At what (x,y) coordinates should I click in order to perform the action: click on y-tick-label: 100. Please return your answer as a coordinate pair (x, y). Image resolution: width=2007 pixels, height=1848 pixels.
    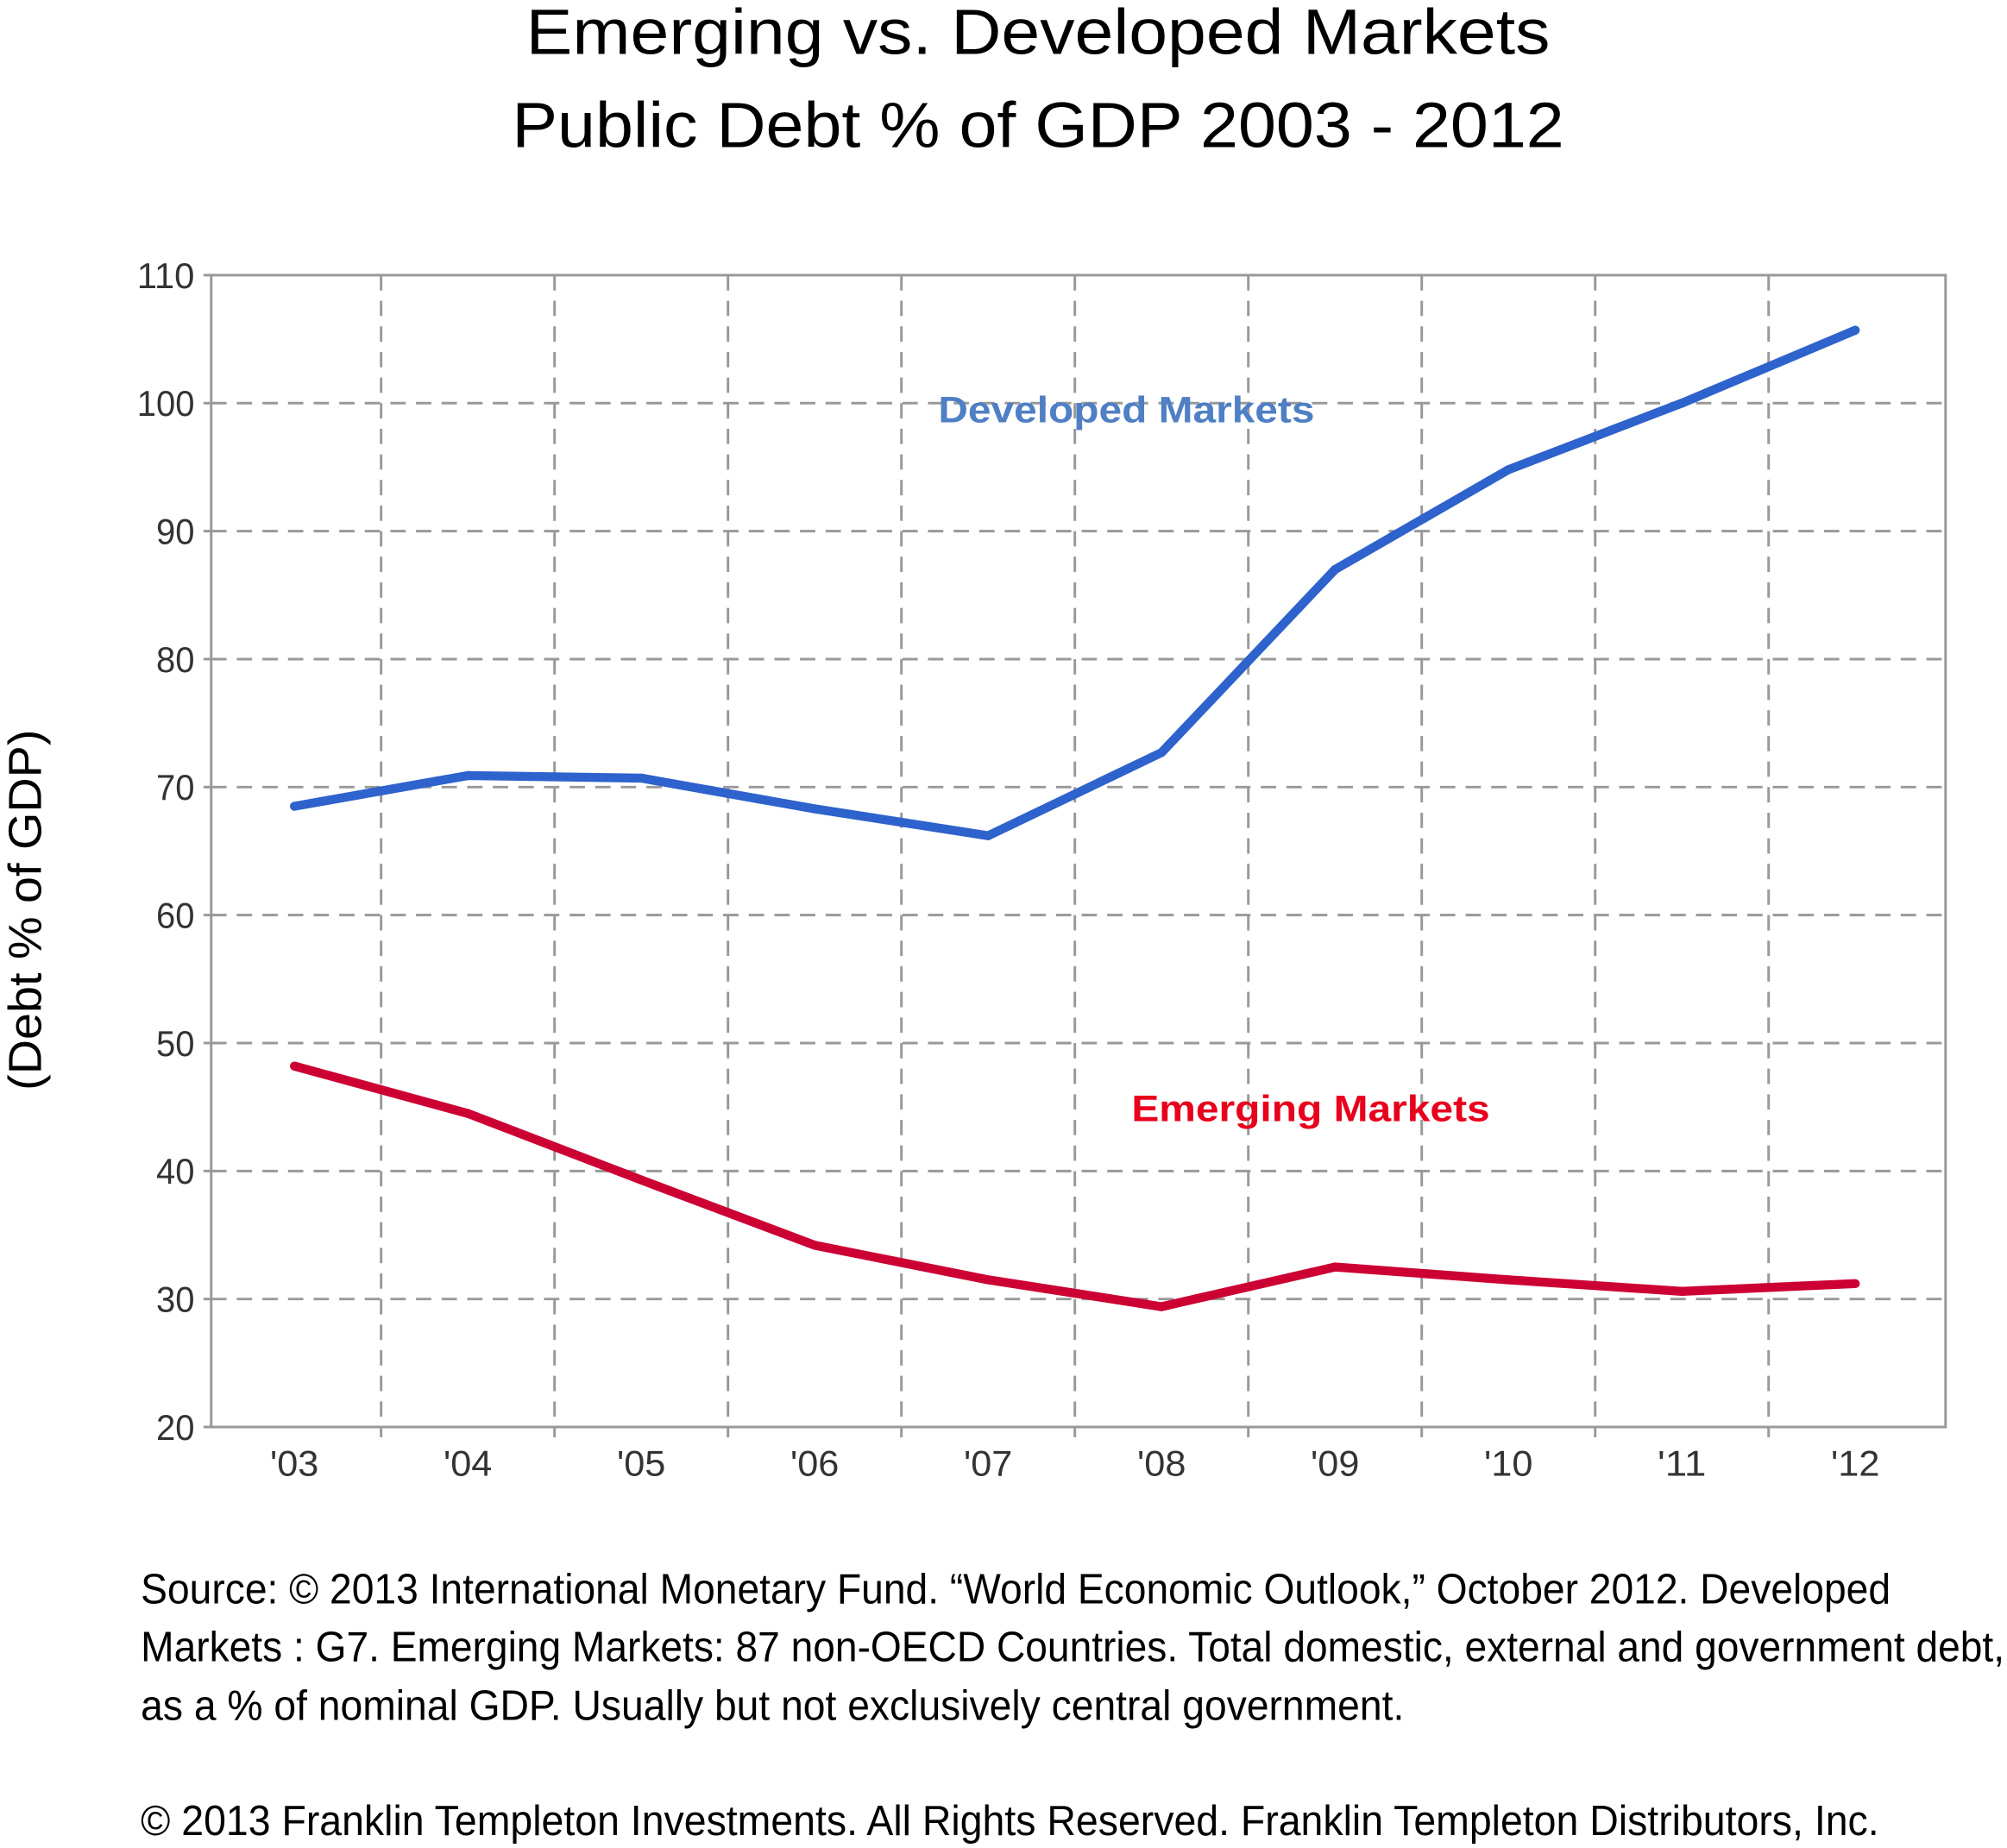
    Looking at the image, I should click on (166, 404).